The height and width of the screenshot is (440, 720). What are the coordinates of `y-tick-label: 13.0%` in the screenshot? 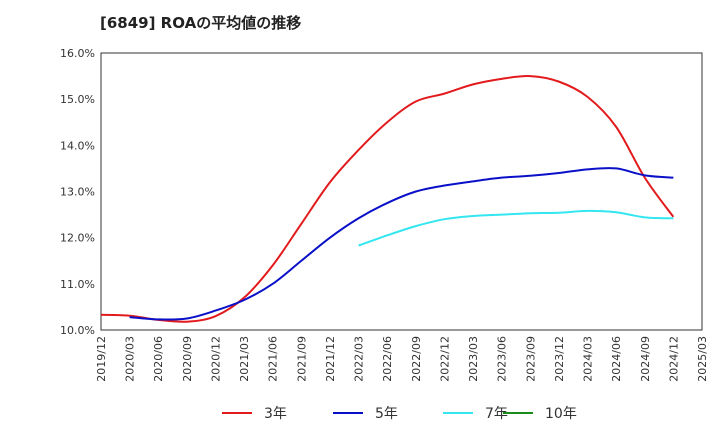 It's located at (77, 192).